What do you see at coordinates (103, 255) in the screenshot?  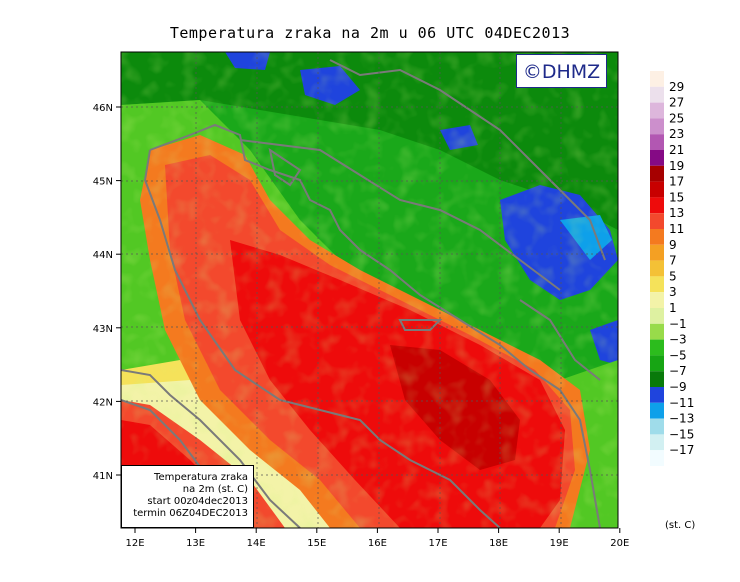 I see `lat-tick-label: 44N` at bounding box center [103, 255].